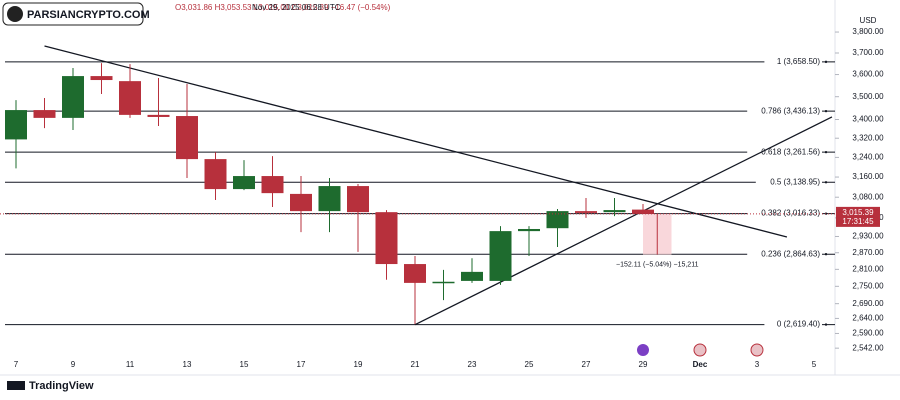 The width and height of the screenshot is (900, 400). Describe the element at coordinates (244, 364) in the screenshot. I see `x-tick-label: 15` at that location.